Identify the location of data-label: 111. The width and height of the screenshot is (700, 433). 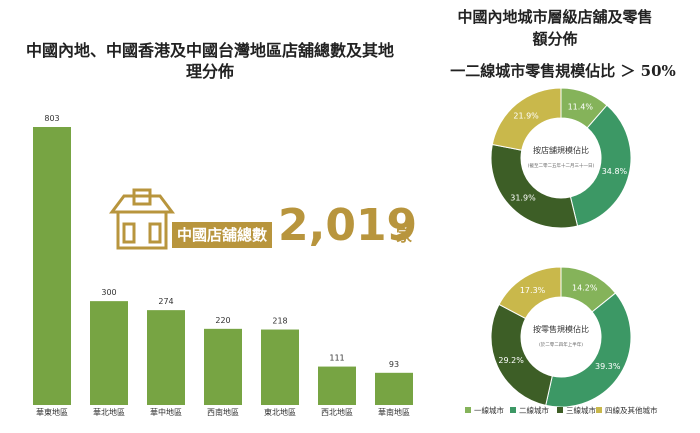
(336, 358).